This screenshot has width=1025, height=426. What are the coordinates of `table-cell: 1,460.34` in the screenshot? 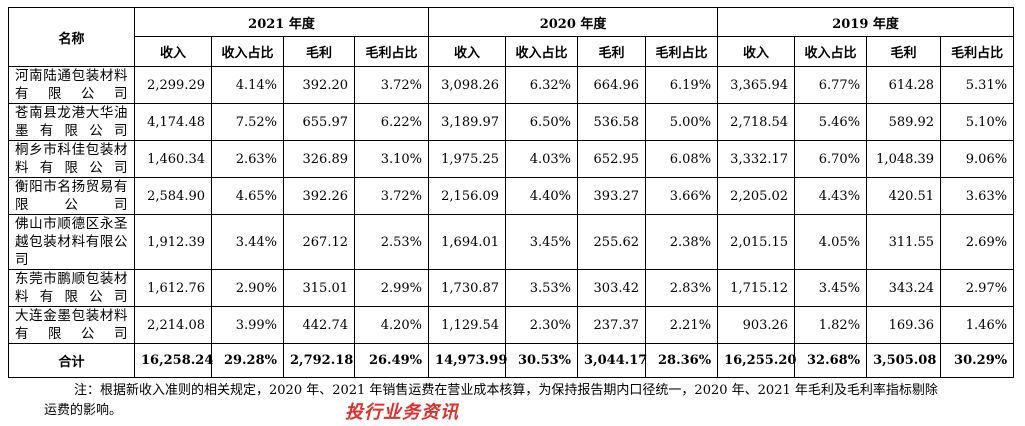 It's located at (173, 159).